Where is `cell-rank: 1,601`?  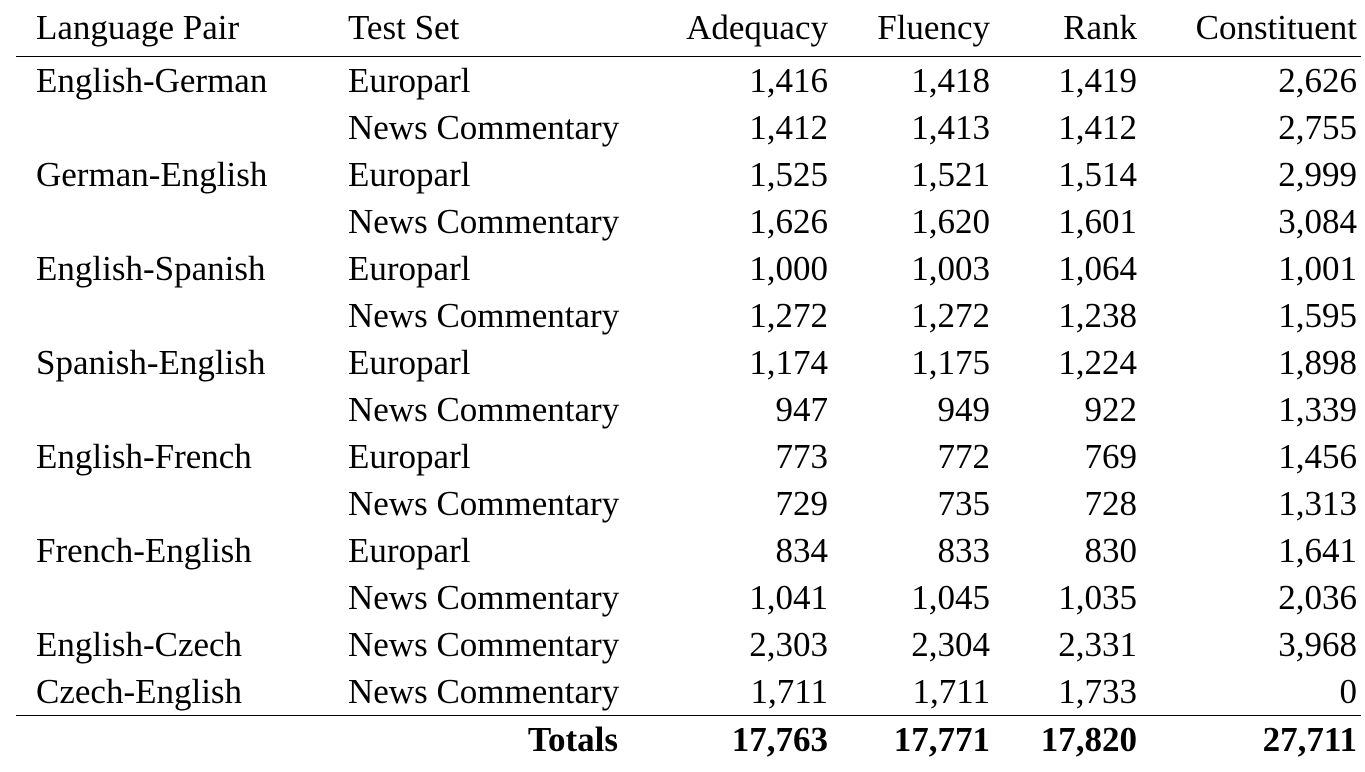
cell-rank: 1,601 is located at coordinates (1097, 221).